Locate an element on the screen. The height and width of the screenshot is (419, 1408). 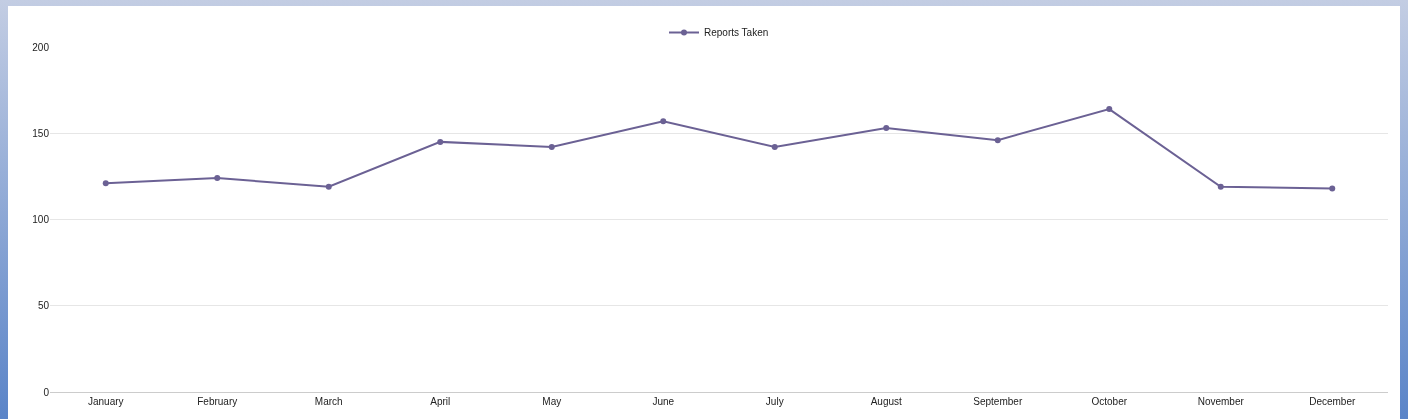
y-tick-label: 50 is located at coordinates (43, 306).